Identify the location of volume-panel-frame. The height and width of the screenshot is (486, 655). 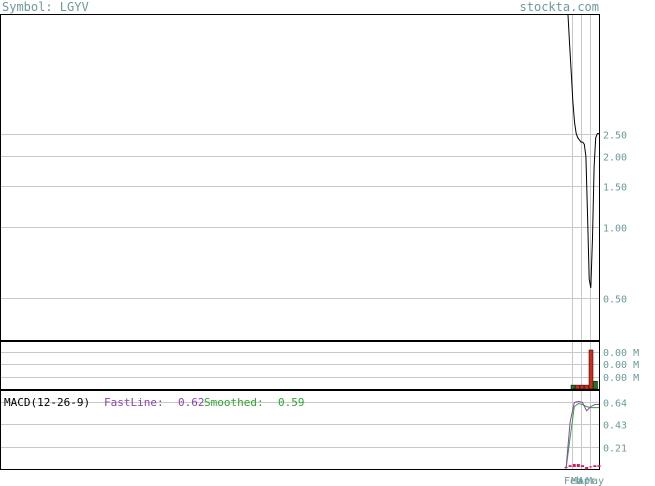
(300, 365).